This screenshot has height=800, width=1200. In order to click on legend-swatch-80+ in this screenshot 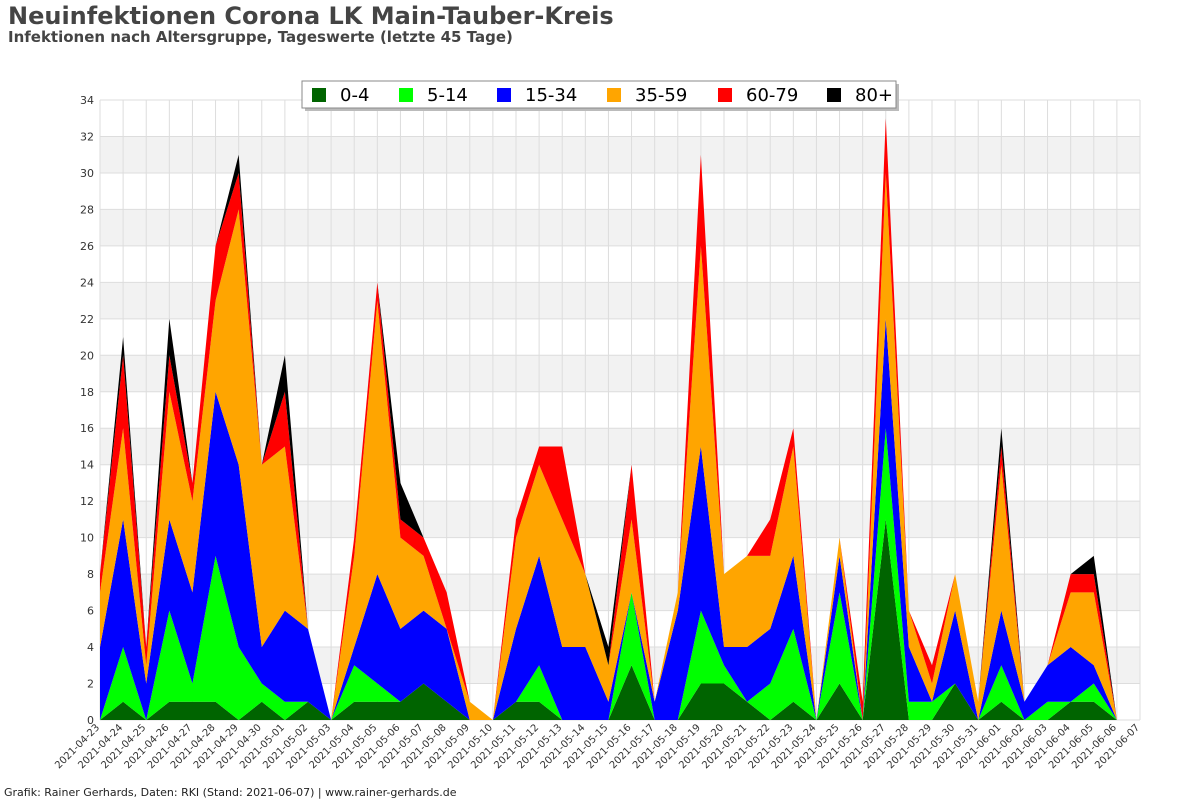, I will do `click(834, 95)`.